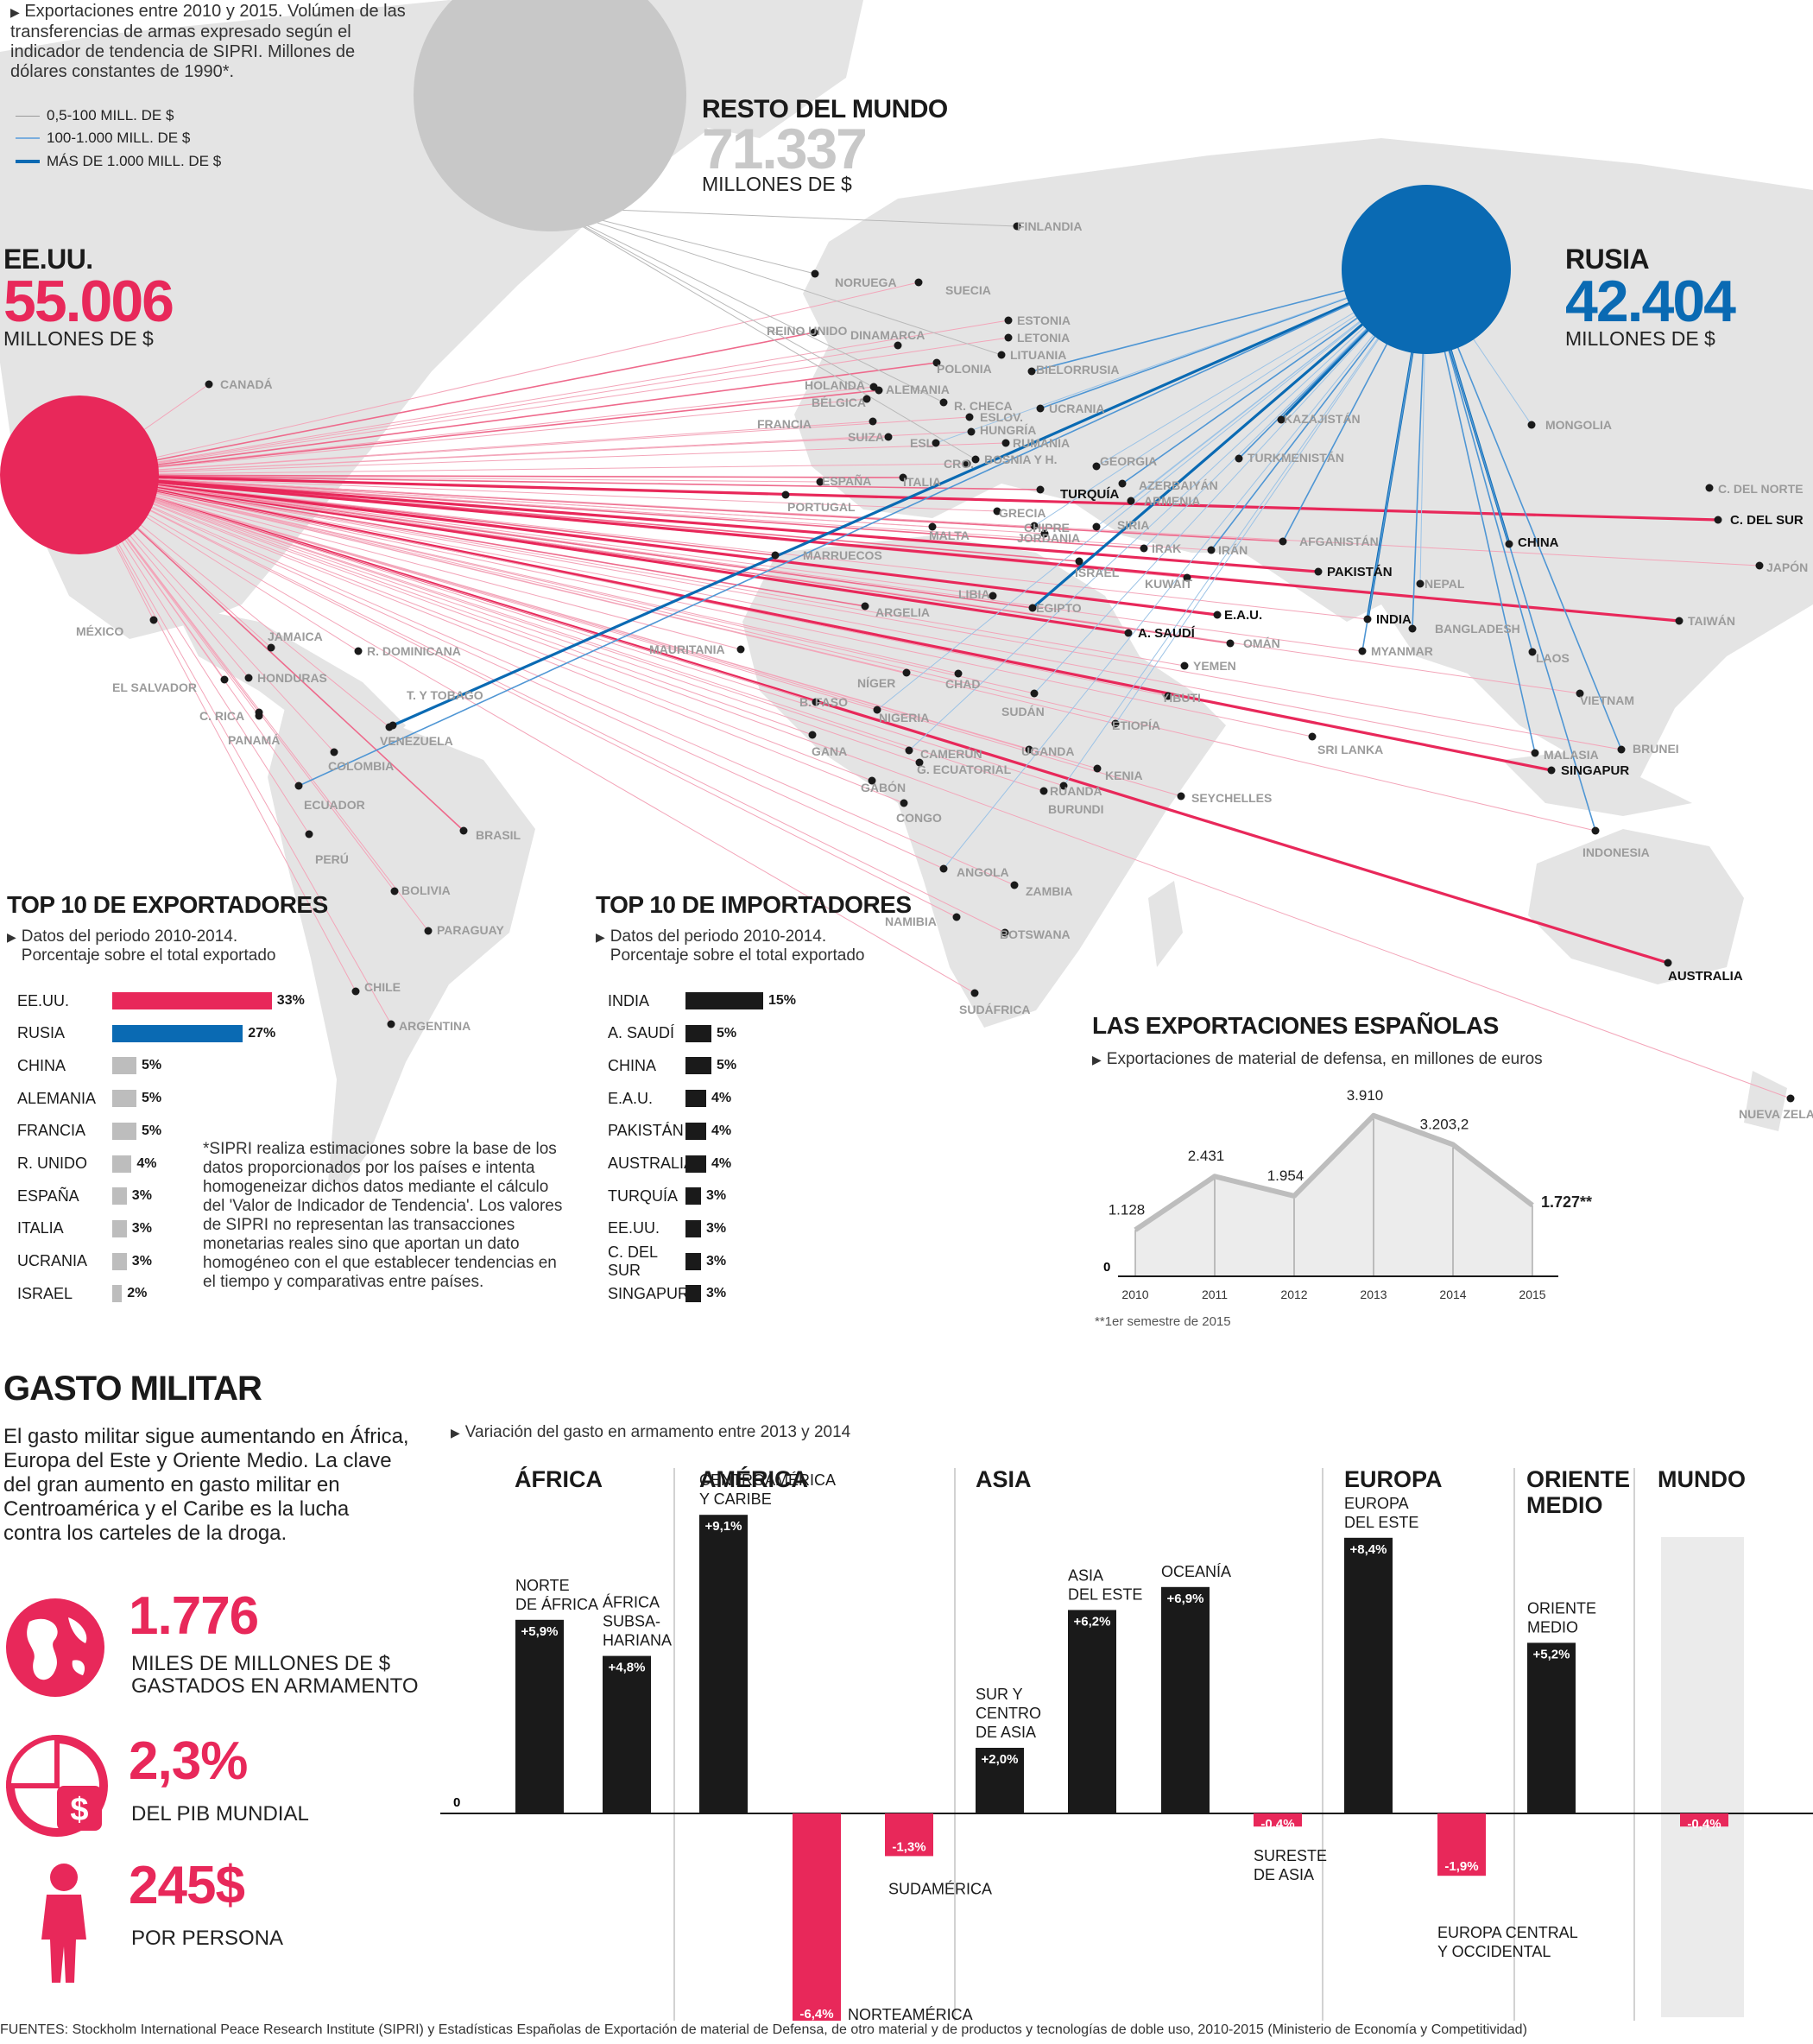  Describe the element at coordinates (1607, 700) in the screenshot. I see `map-label-vietnam: VIETNAM` at that location.